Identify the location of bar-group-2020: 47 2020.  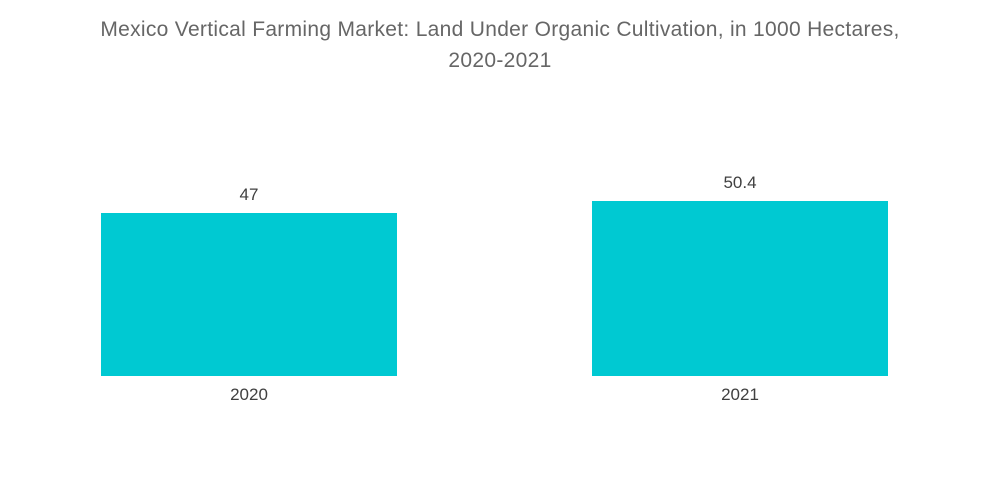
(249, 294).